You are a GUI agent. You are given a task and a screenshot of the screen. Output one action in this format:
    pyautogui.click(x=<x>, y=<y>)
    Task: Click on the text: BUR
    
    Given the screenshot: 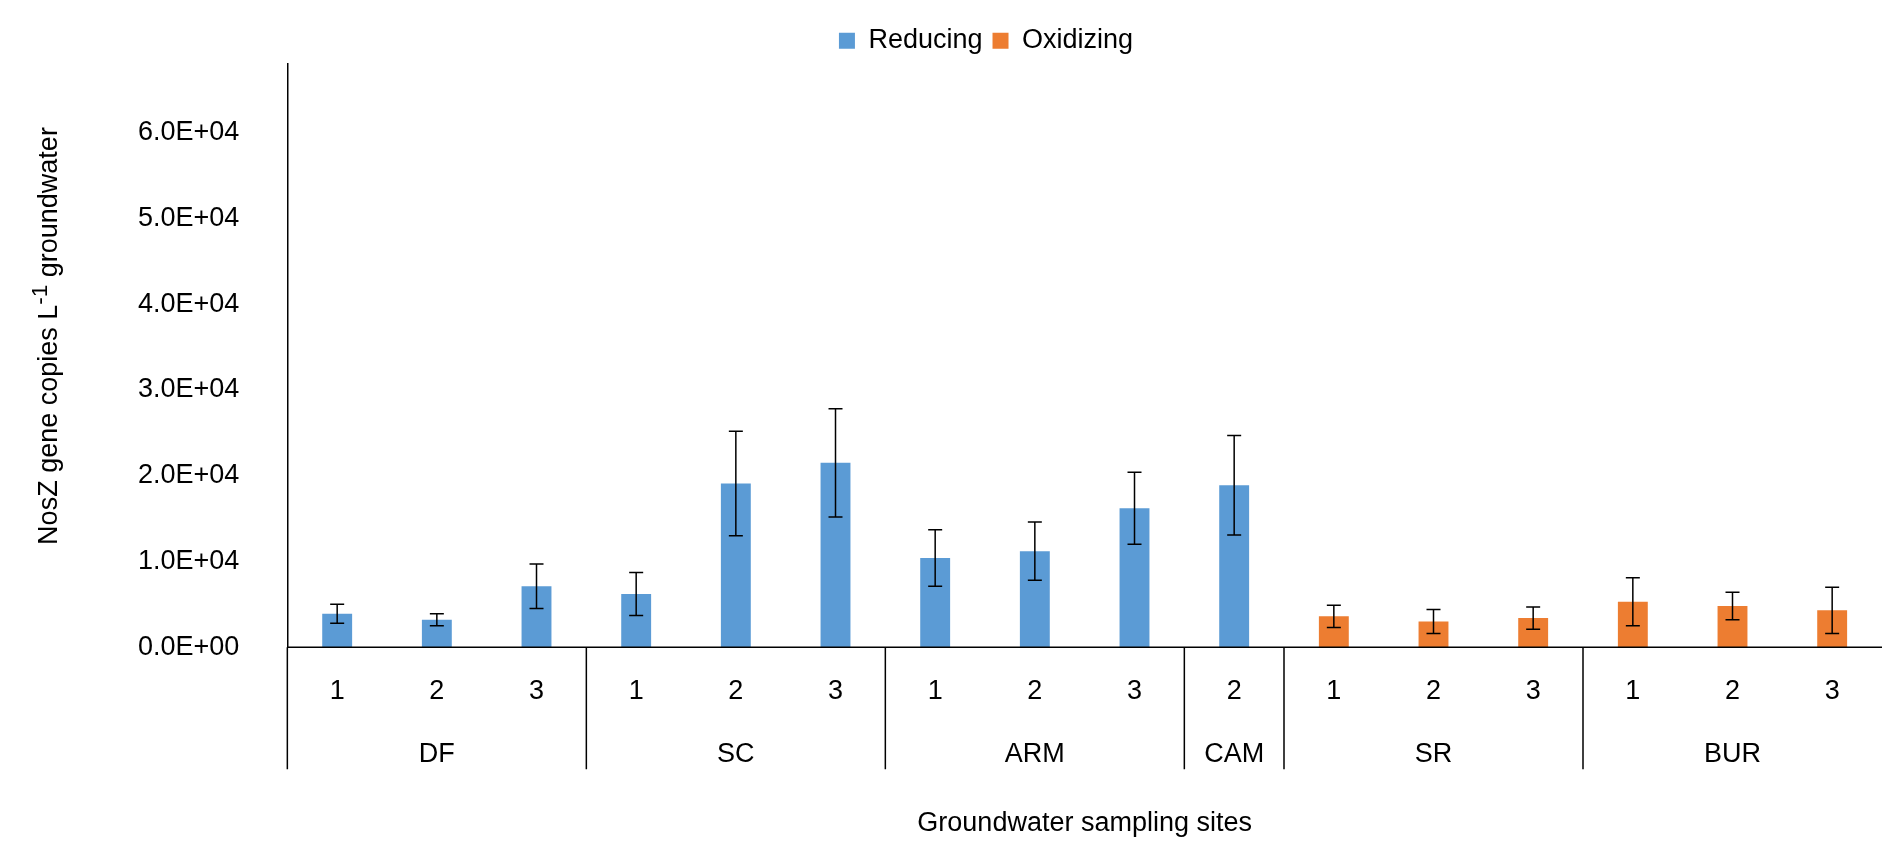 What is the action you would take?
    pyautogui.click(x=1732, y=752)
    